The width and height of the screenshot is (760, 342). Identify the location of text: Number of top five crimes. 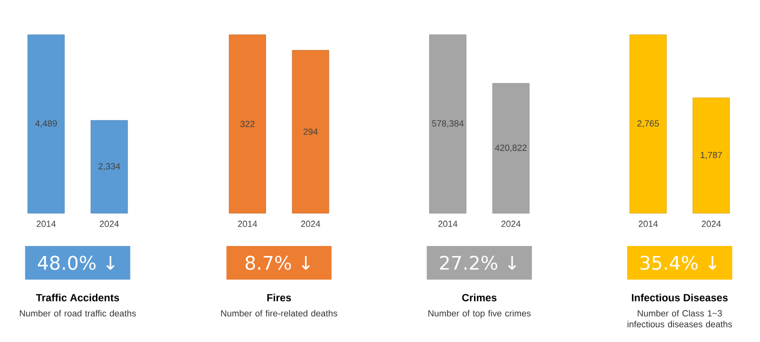
(479, 314).